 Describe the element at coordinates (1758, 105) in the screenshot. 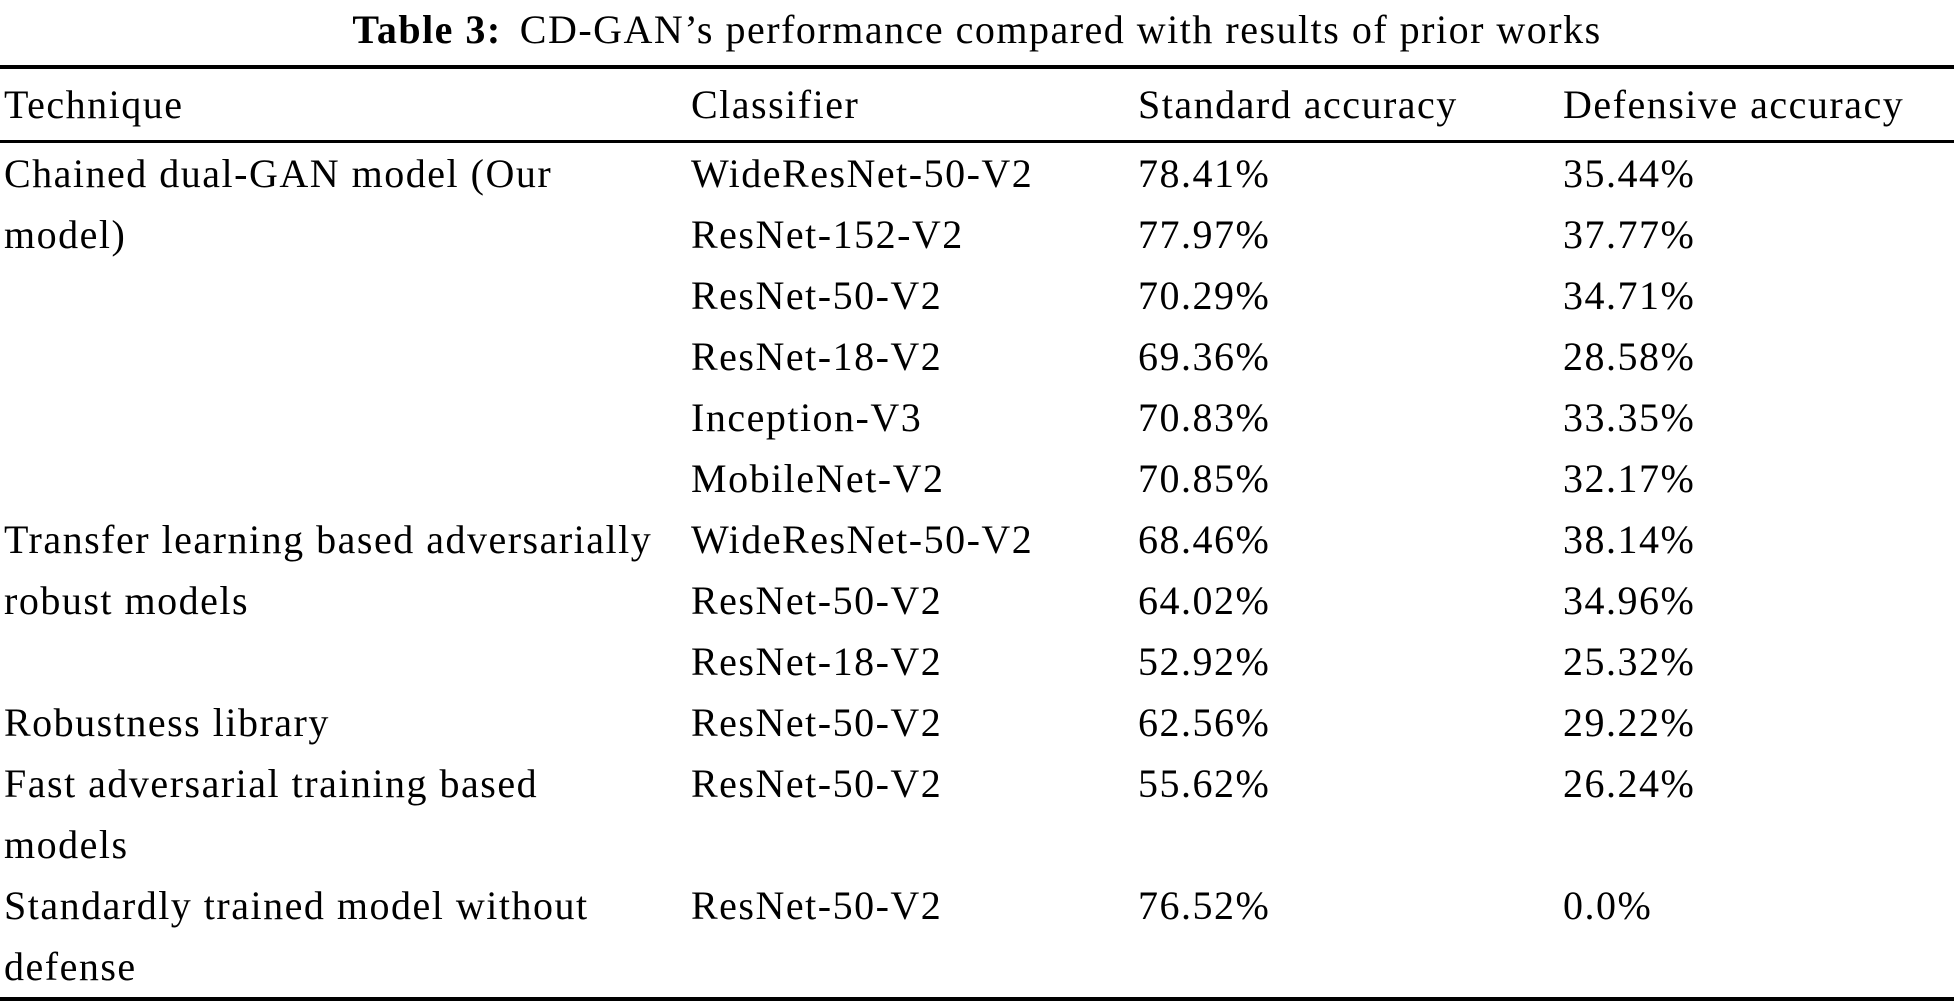

I see `column-header-defensive-accuracy: Defensive accuracy` at that location.